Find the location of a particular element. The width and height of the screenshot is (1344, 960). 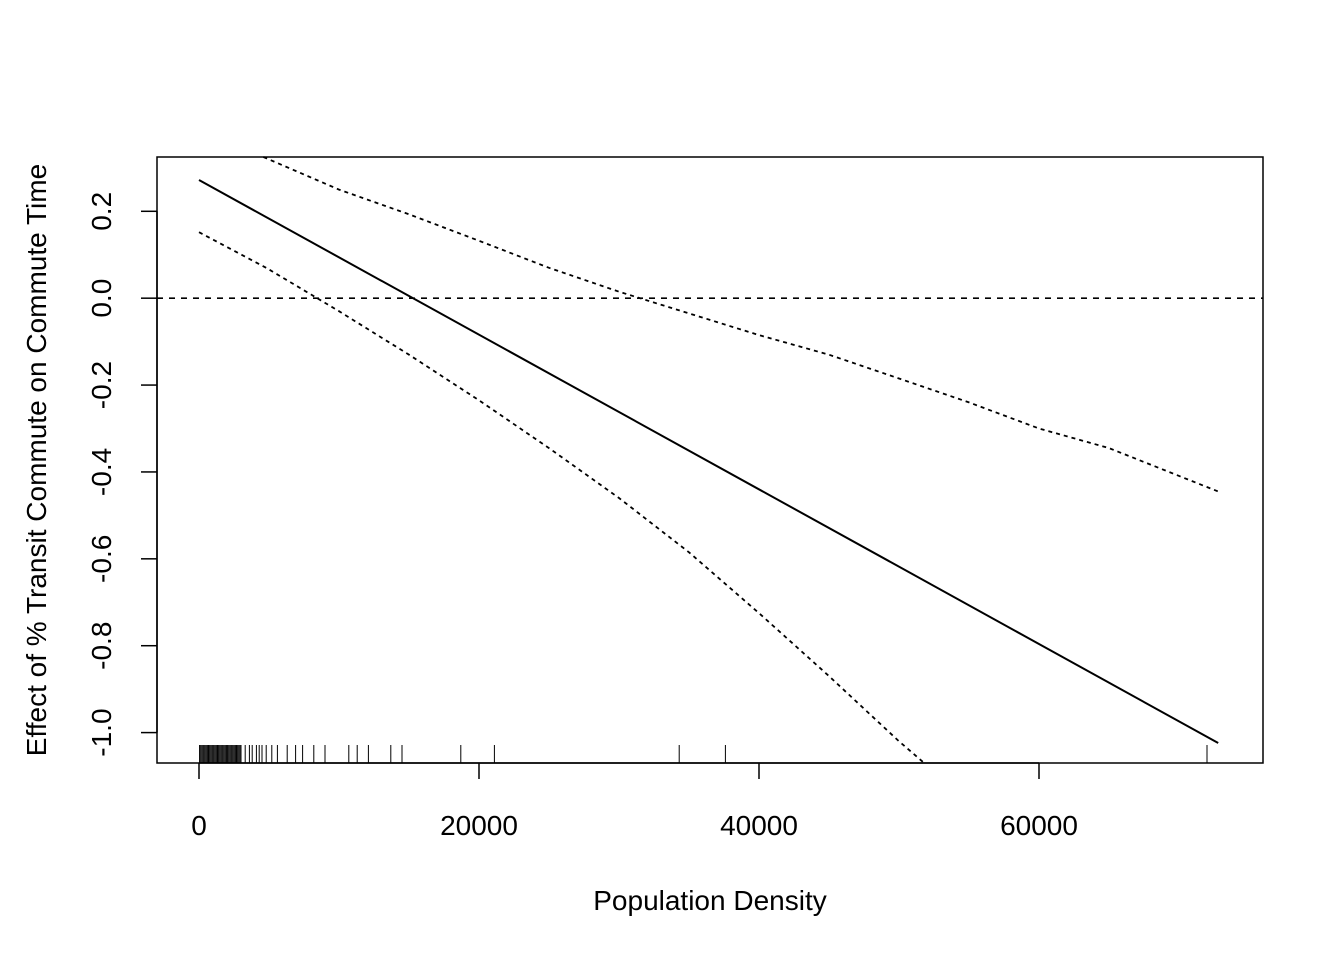

y-tick-label: -0.6 is located at coordinates (101, 559).